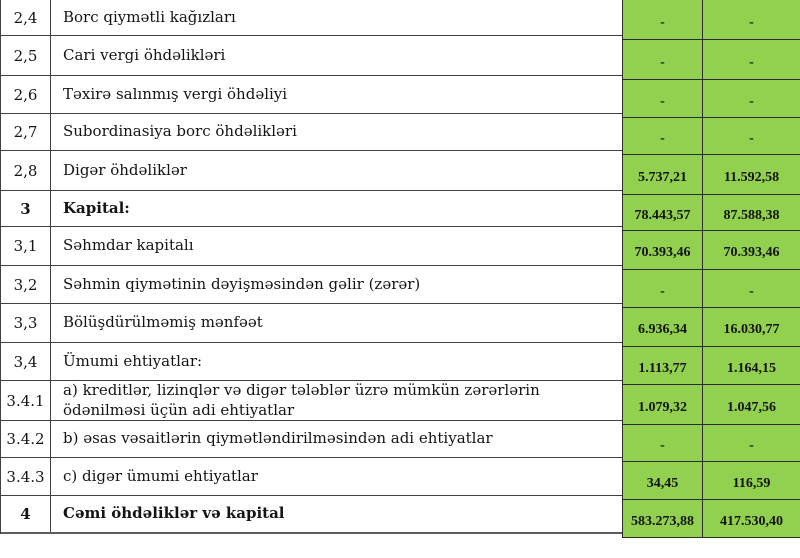 This screenshot has width=800, height=558. What do you see at coordinates (160, 475) in the screenshot?
I see `description-cell: c) digər ümumi ehtiyatlar` at bounding box center [160, 475].